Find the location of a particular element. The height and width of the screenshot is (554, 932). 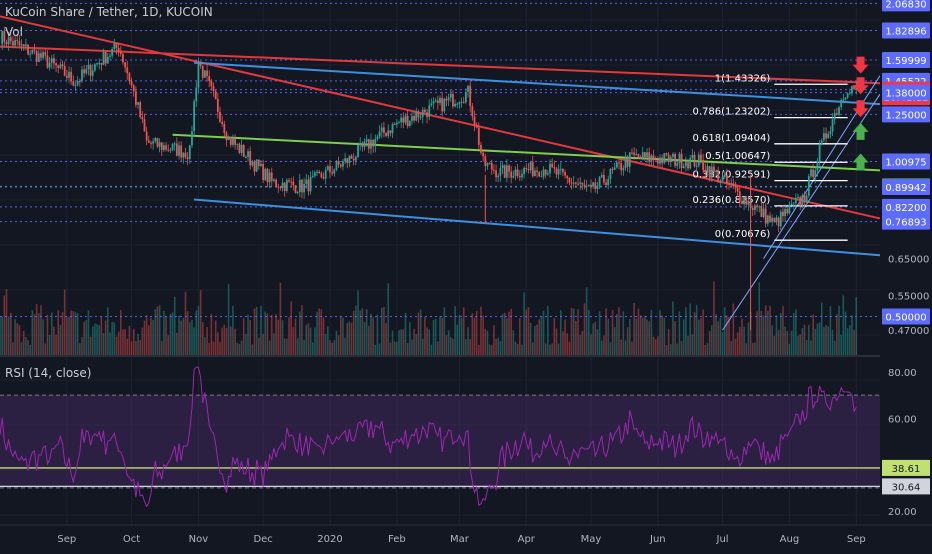

rsi-tag is located at coordinates (906, 467).